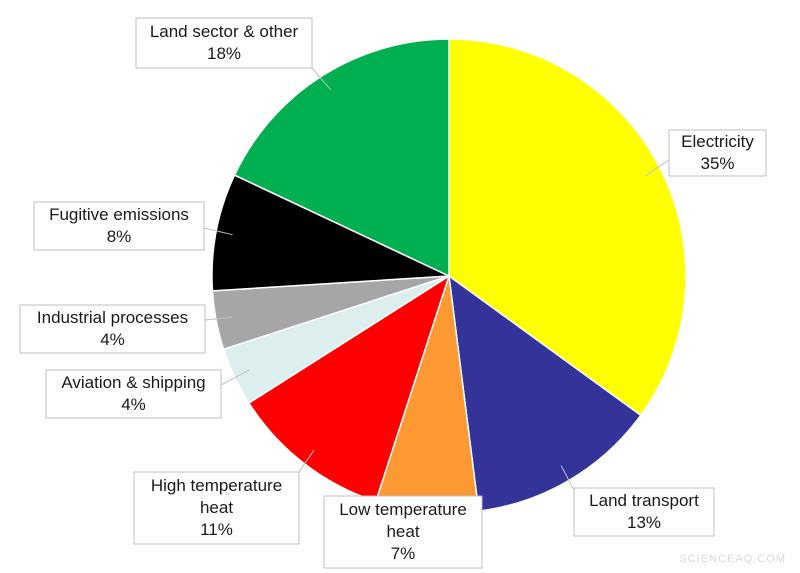  I want to click on callout-box-low-temperature-heat, so click(403, 532).